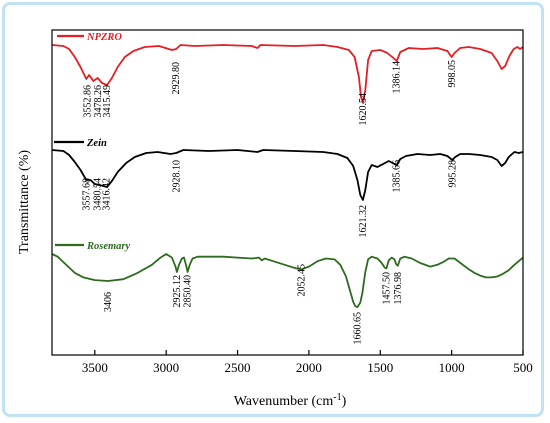 Image resolution: width=550 pixels, height=423 pixels. I want to click on y-axis-label: Transmittance (%), so click(24, 202).